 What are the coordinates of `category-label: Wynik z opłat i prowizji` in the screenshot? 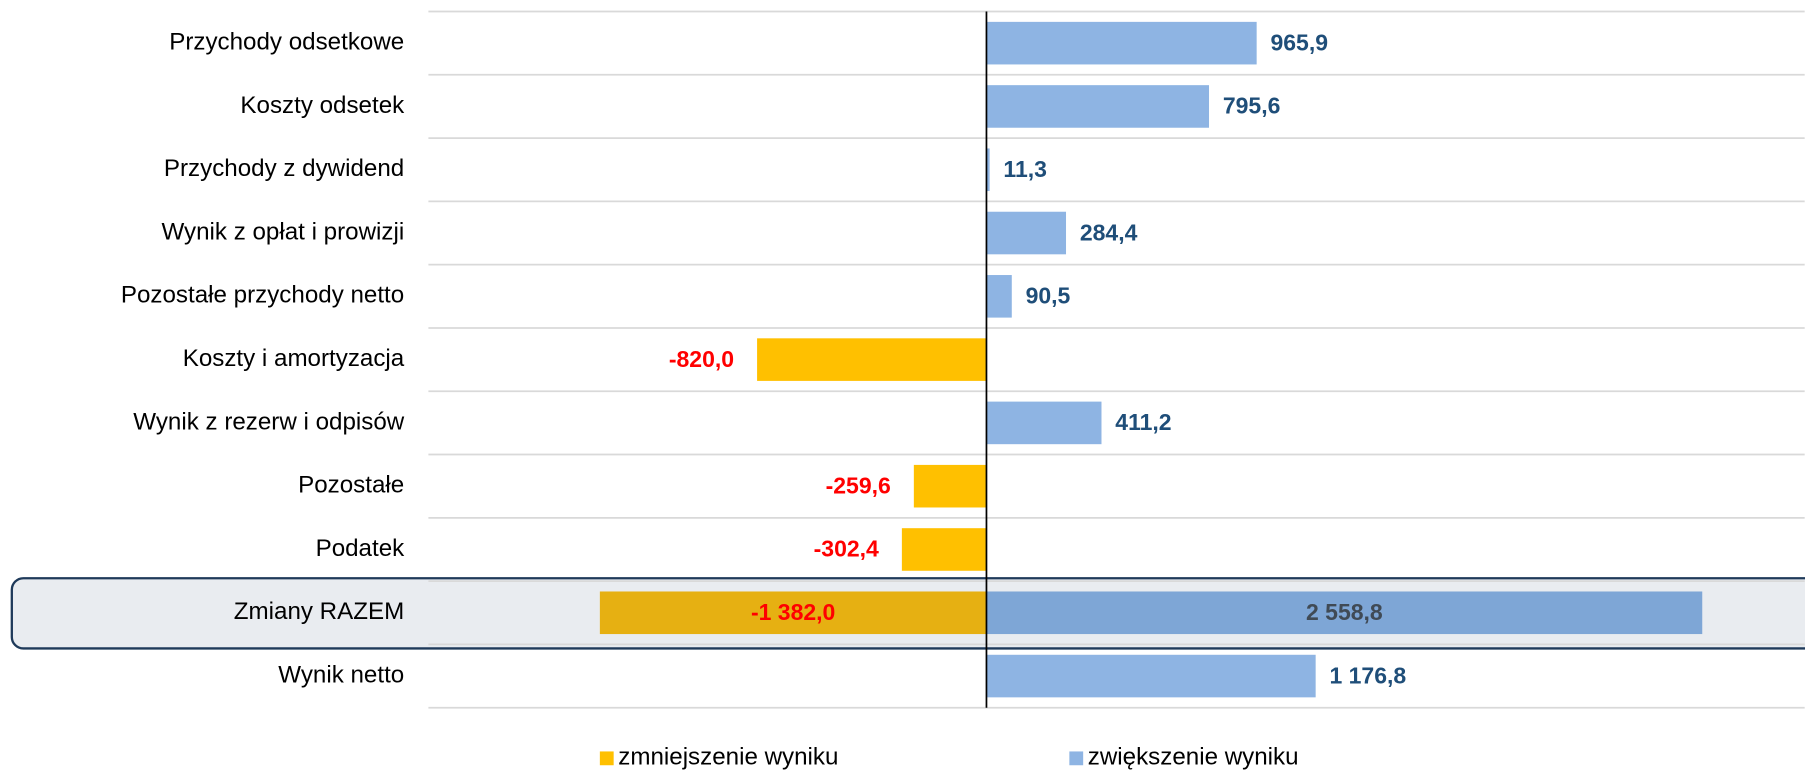 It's located at (282, 231).